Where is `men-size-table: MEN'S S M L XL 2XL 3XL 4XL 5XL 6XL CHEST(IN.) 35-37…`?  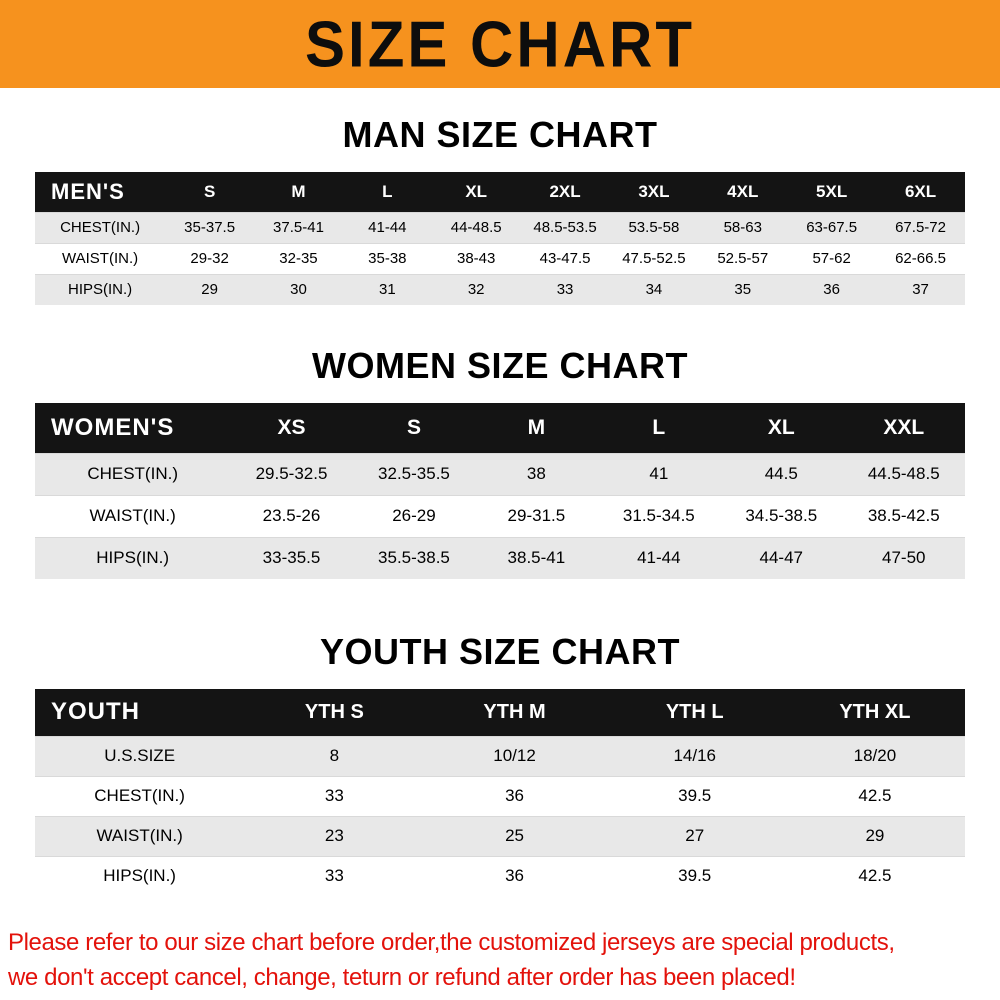
men-size-table: MEN'S S M L XL 2XL 3XL 4XL 5XL 6XL CHEST(IN.) 35-37… is located at coordinates (500, 238).